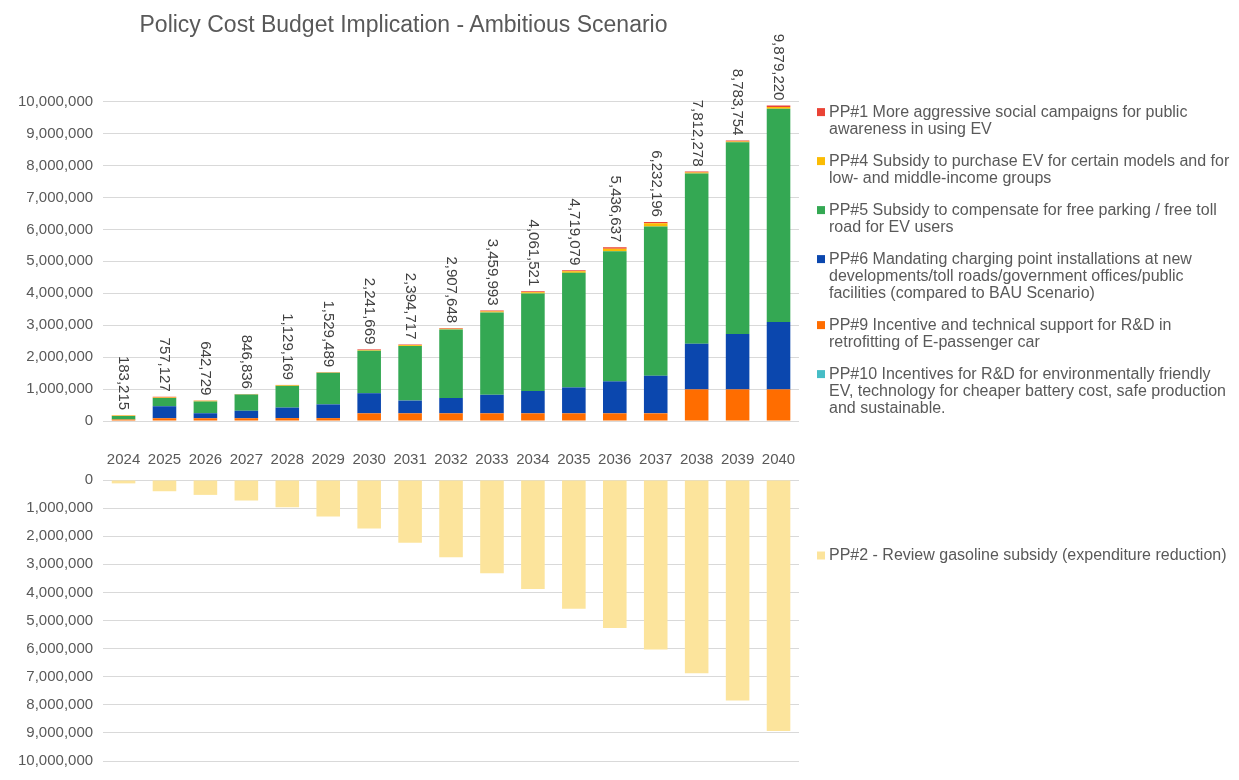 Image resolution: width=1239 pixels, height=780 pixels. Describe the element at coordinates (411, 306) in the screenshot. I see `total-label: 2,394,717` at that location.